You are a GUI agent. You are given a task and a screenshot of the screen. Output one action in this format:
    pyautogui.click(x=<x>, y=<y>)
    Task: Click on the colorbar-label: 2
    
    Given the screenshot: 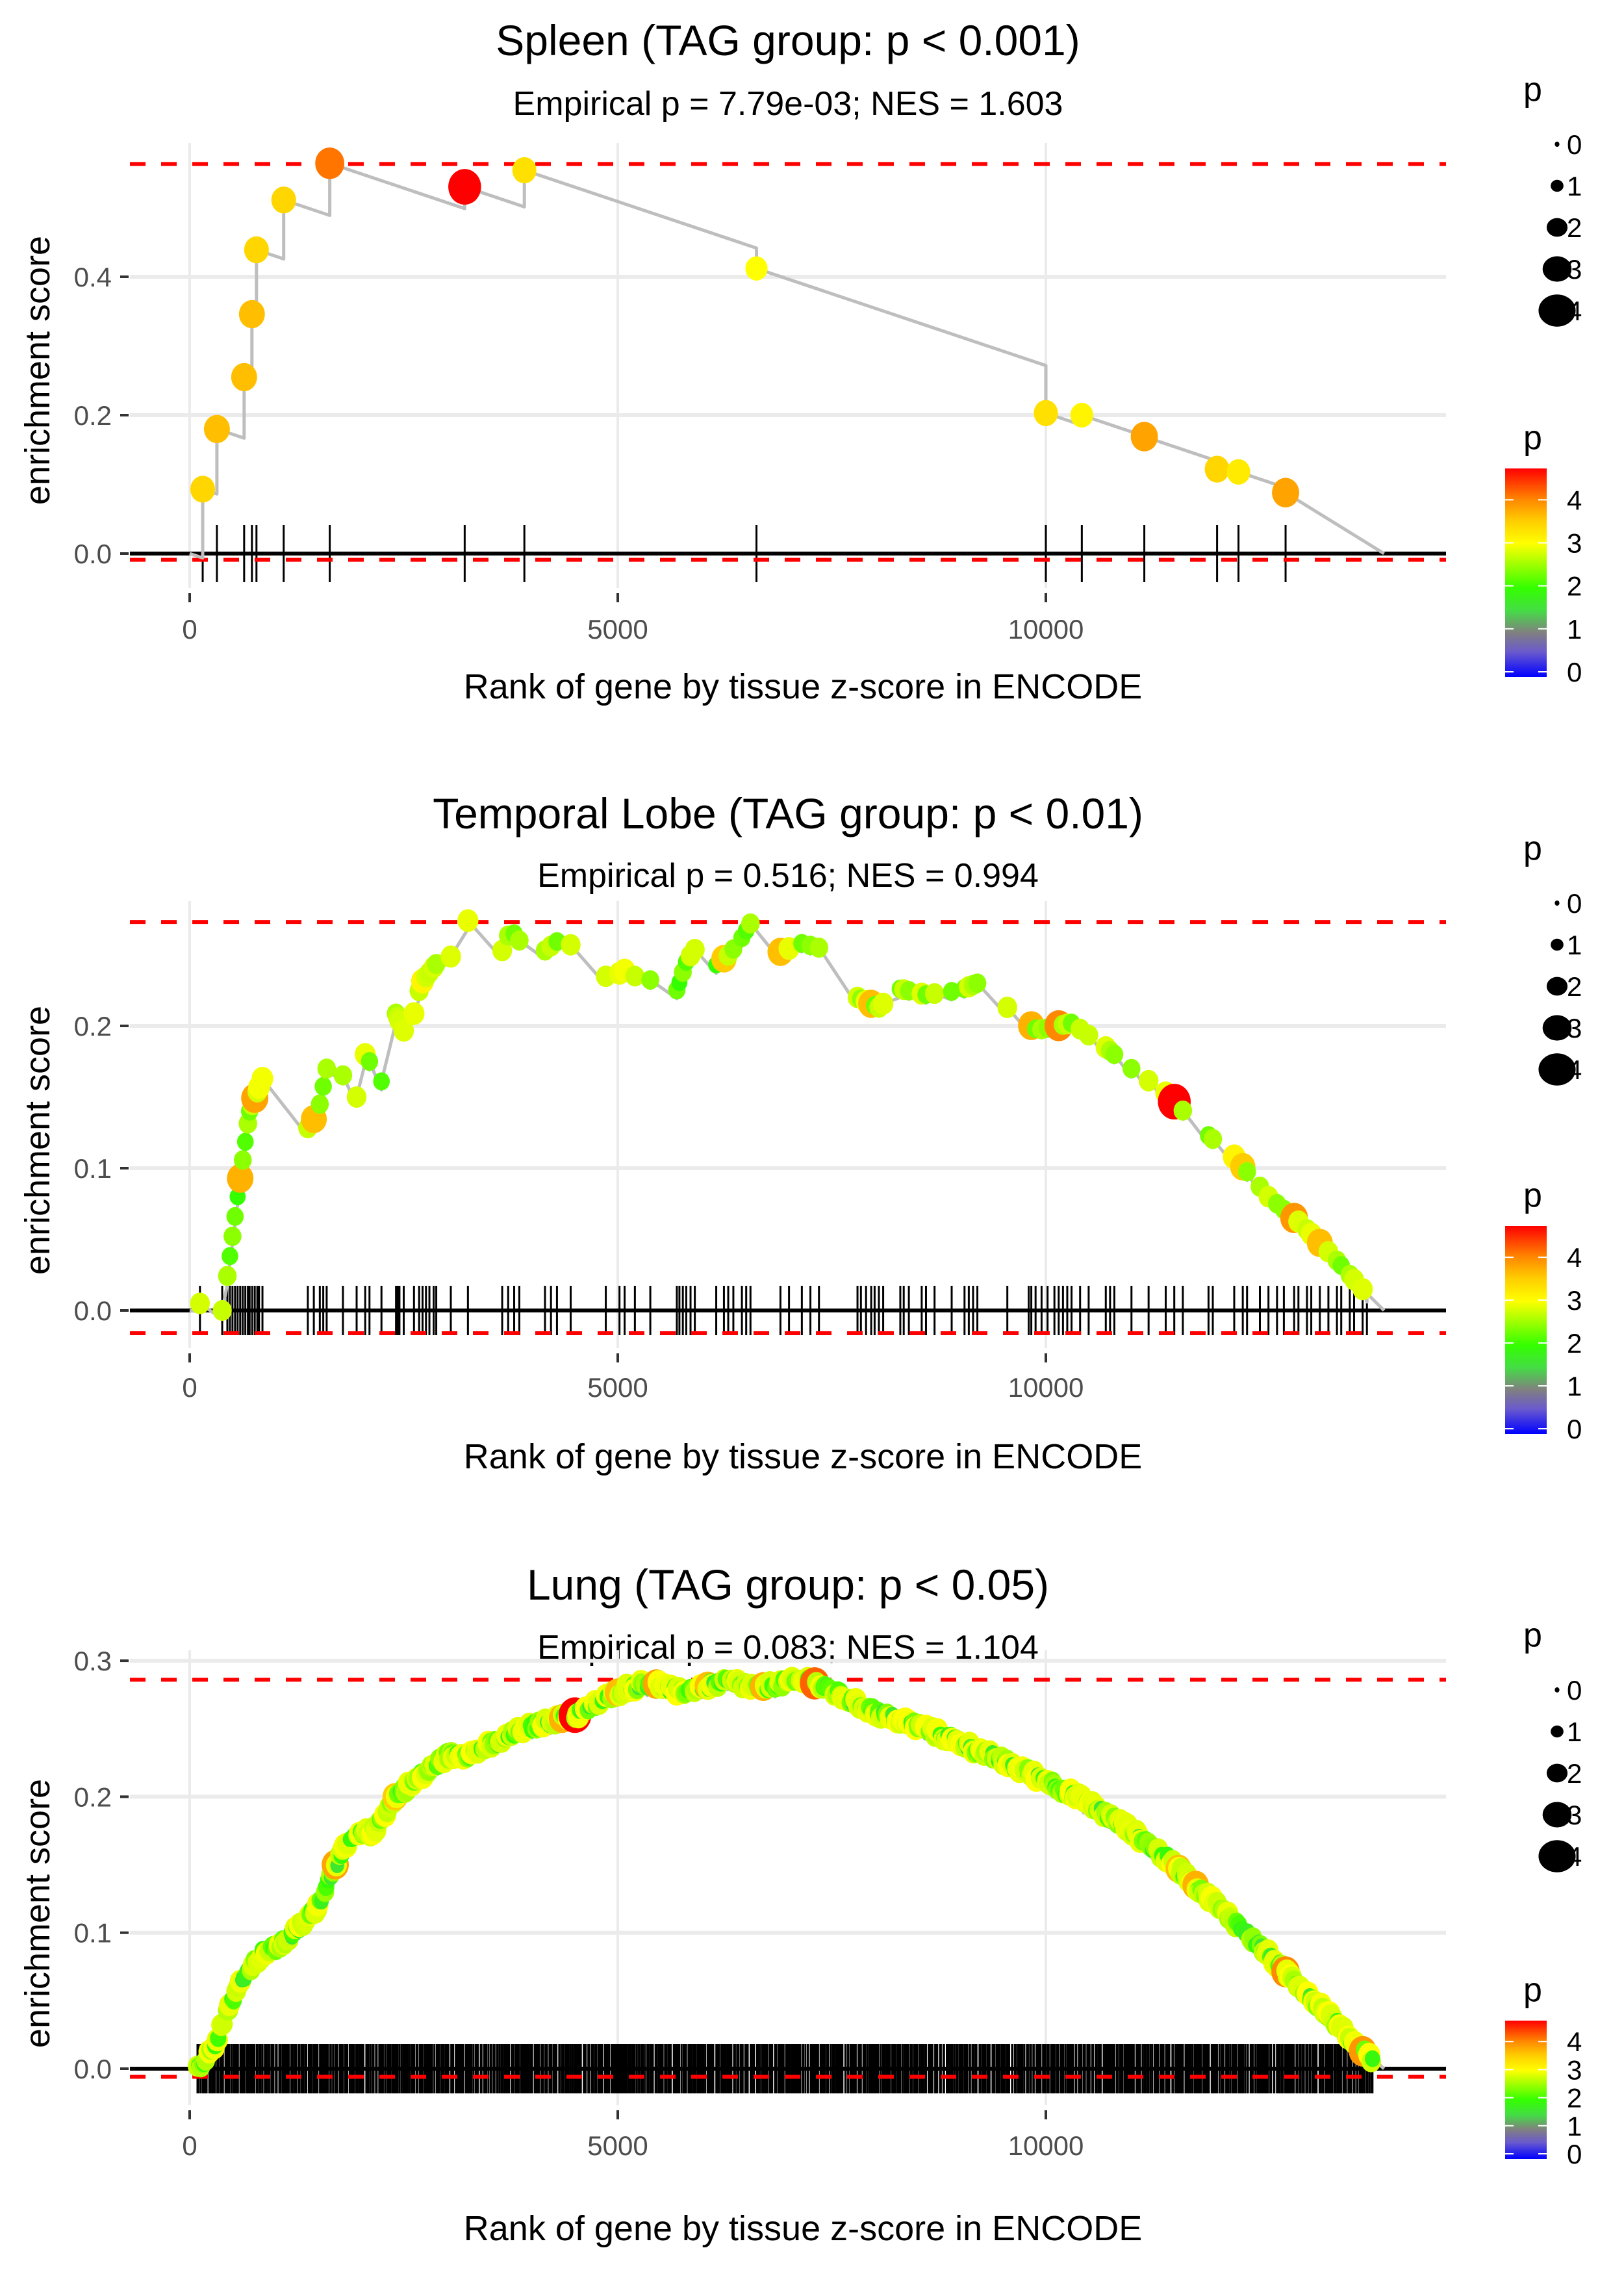 What is the action you would take?
    pyautogui.click(x=1574, y=586)
    